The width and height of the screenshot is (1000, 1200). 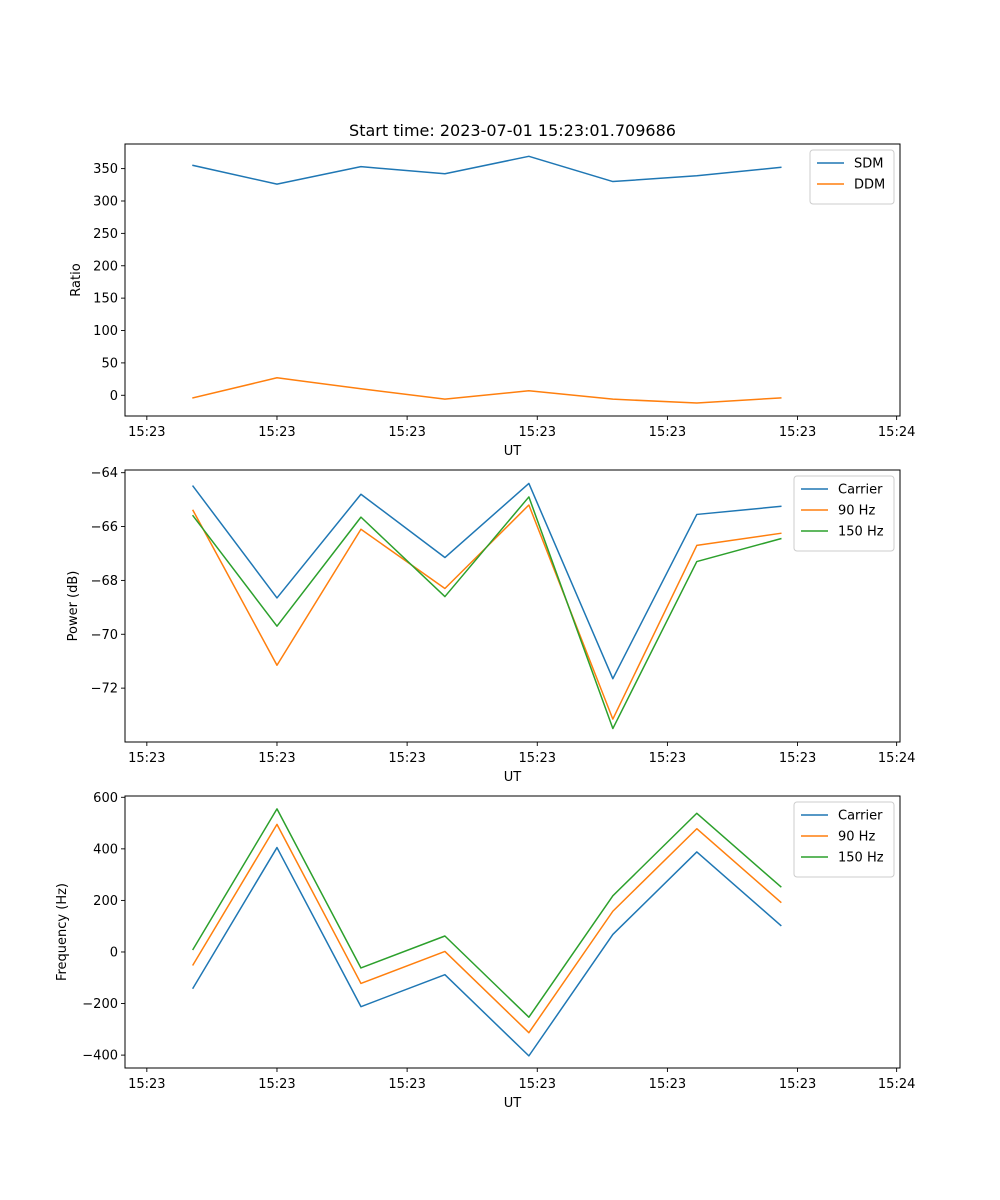 What do you see at coordinates (104, 689) in the screenshot?
I see `y-tick-label: −72` at bounding box center [104, 689].